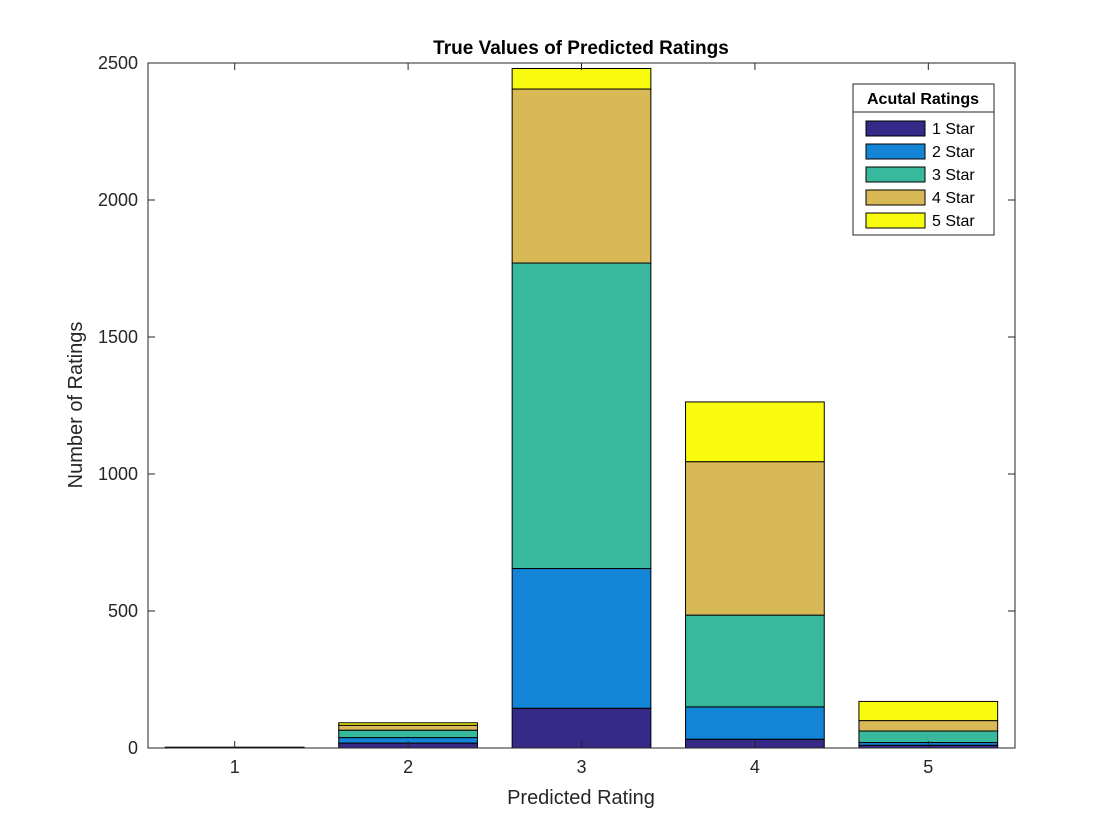 The height and width of the screenshot is (840, 1120). What do you see at coordinates (118, 337) in the screenshot?
I see `y-tick-label: 1500` at bounding box center [118, 337].